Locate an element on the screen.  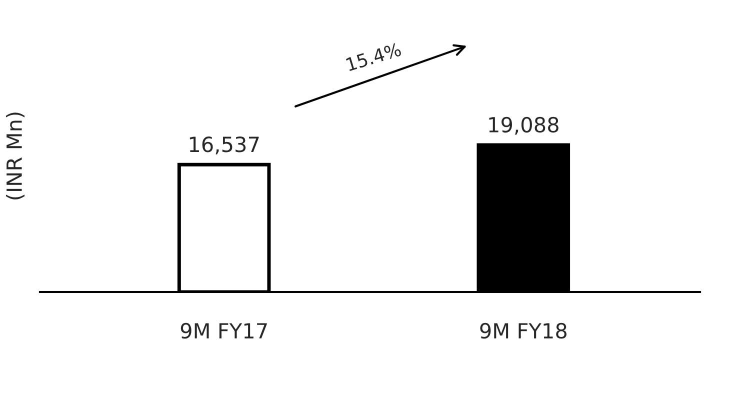
data-label: 16,537 is located at coordinates (224, 145).